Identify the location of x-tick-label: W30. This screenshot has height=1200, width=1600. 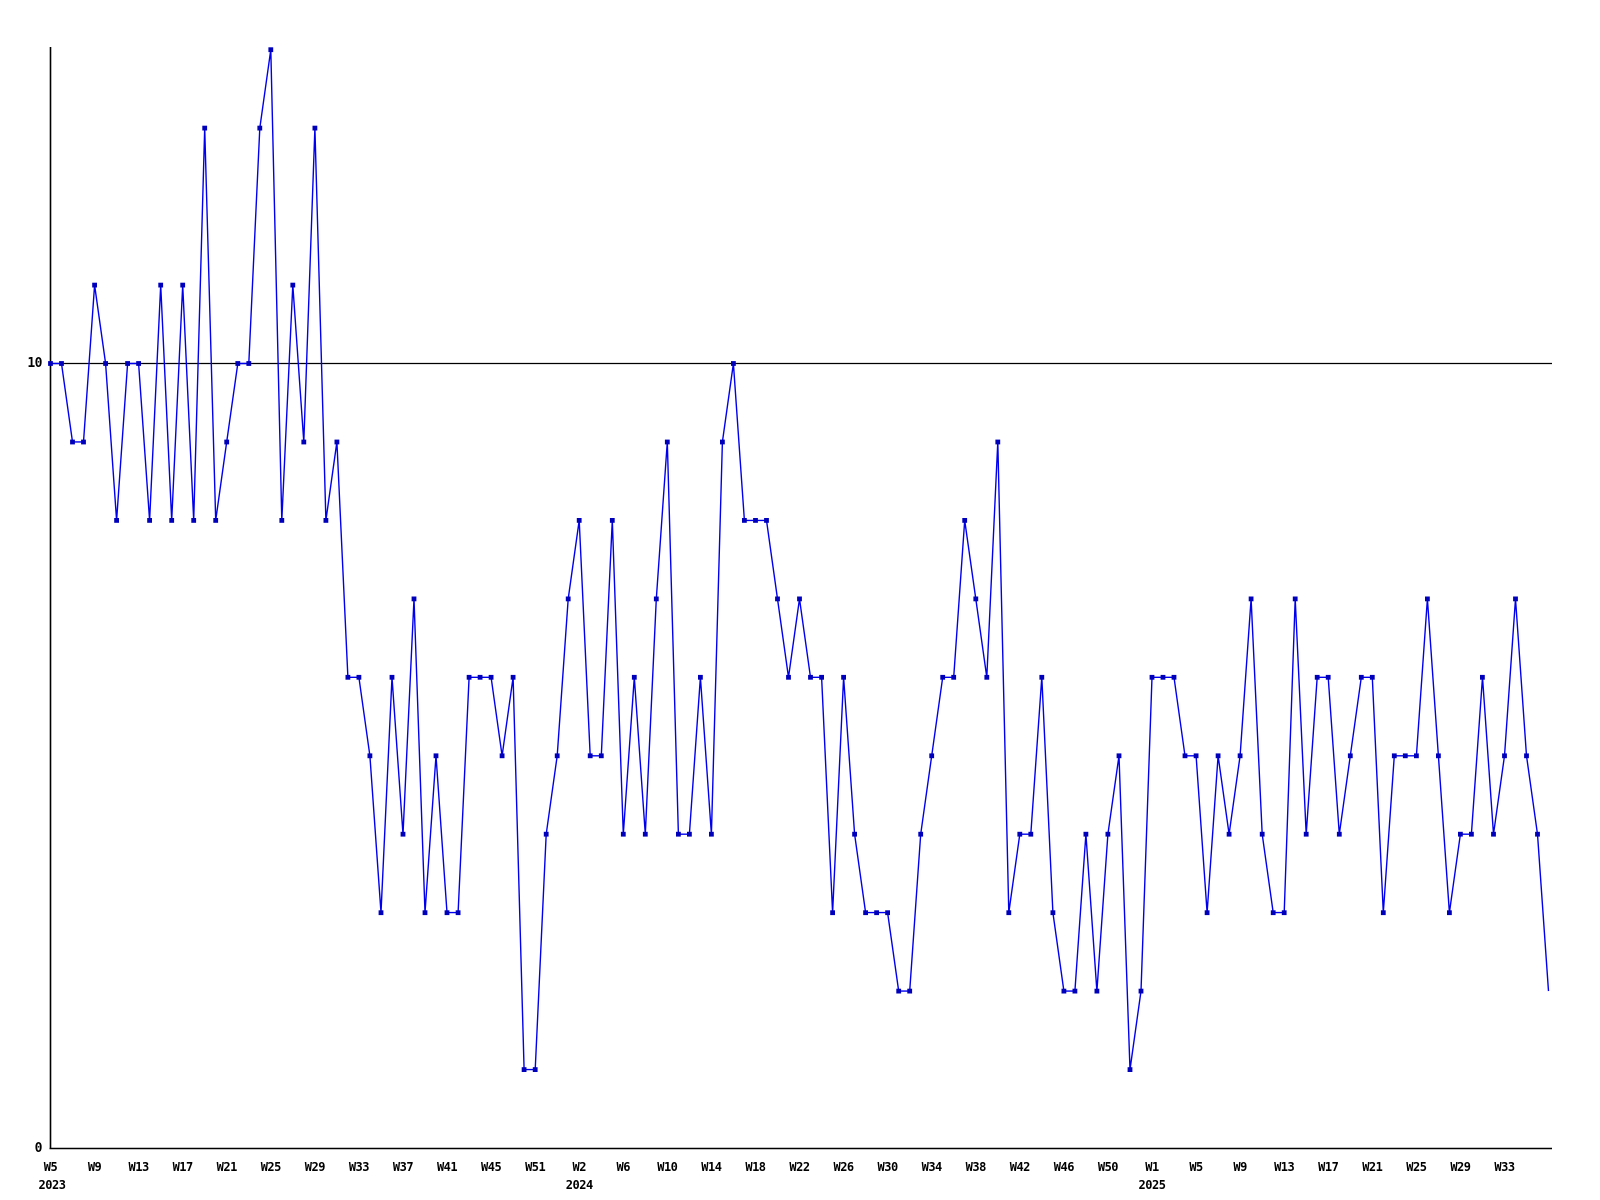
(888, 1167).